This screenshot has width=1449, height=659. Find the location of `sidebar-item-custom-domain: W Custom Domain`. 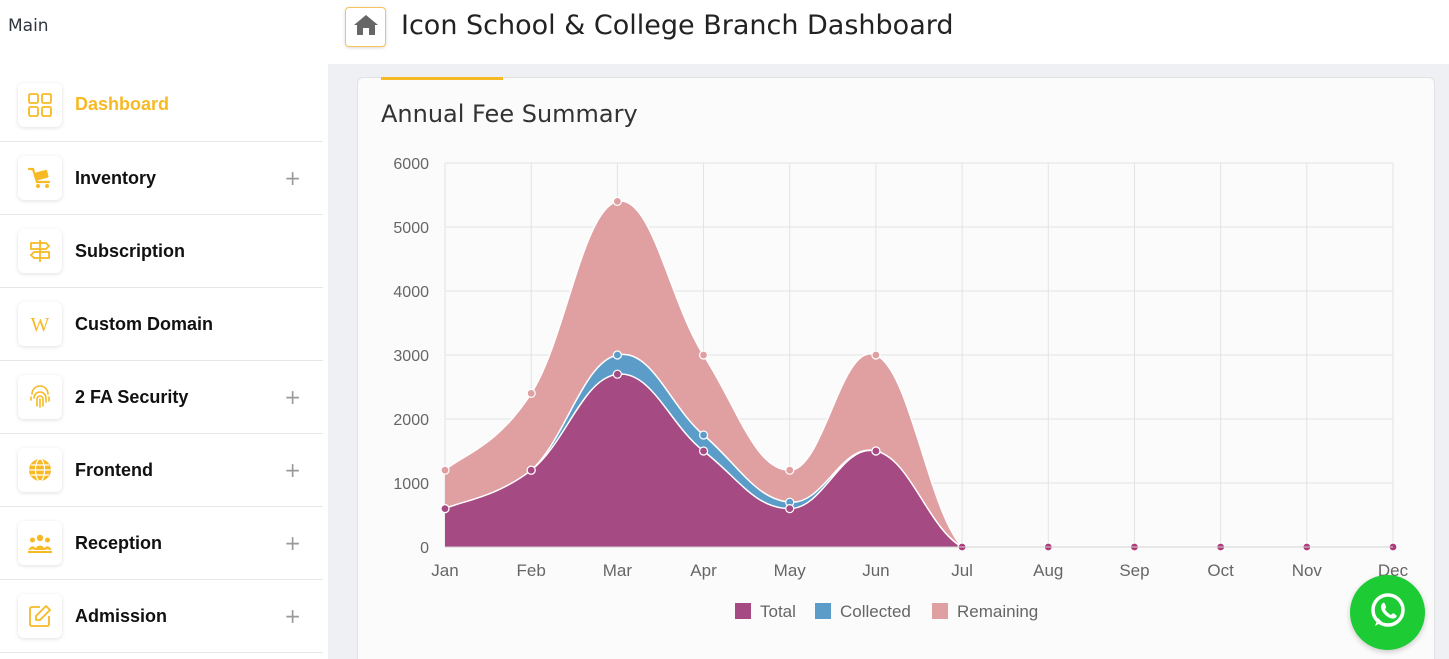

sidebar-item-custom-domain: W Custom Domain is located at coordinates (161, 324).